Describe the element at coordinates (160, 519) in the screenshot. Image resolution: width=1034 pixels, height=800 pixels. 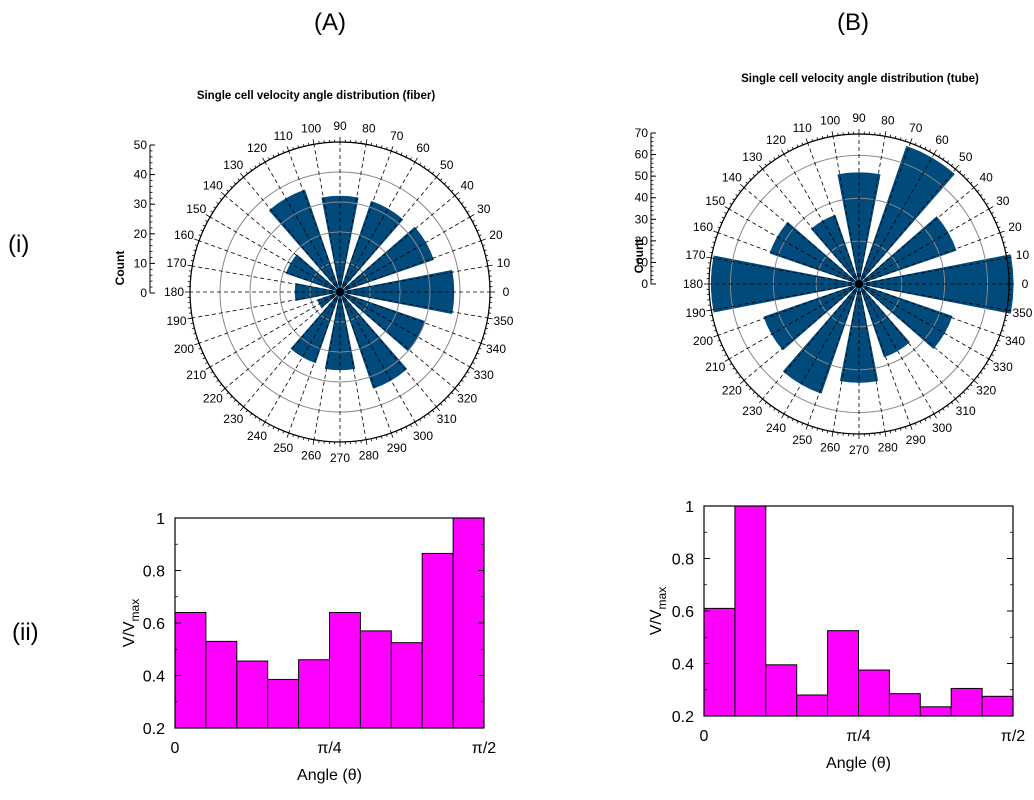
I see `hist-y-label: 1` at that location.